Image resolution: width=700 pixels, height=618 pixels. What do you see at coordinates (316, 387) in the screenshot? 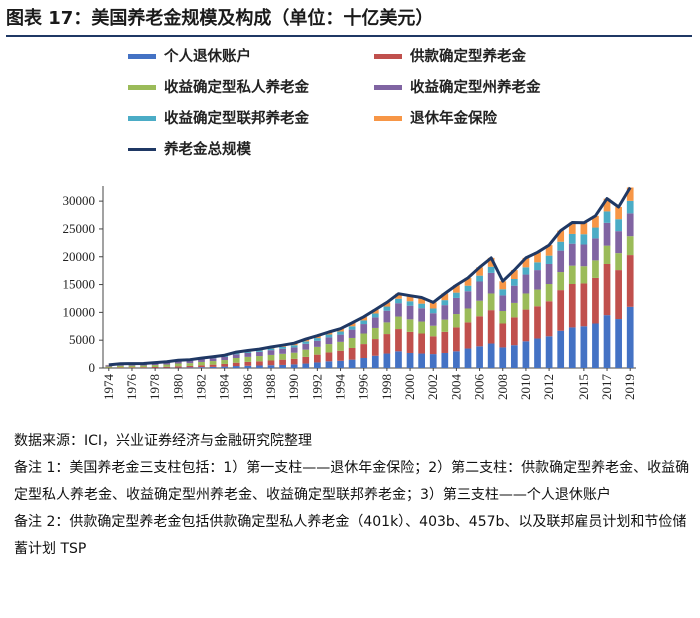
I see `x-tick-label: 1992` at bounding box center [316, 387].